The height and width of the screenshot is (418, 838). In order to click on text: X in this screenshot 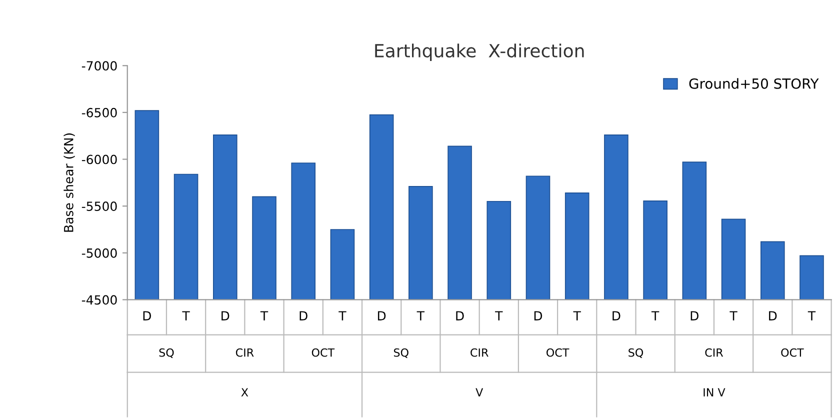, I will do `click(244, 392)`.